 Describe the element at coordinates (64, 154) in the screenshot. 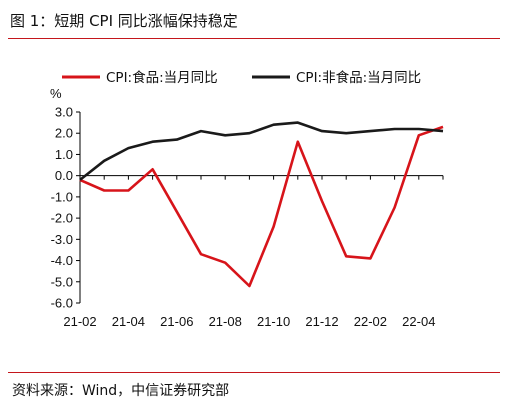

I see `y-tick-label: 1.0` at that location.